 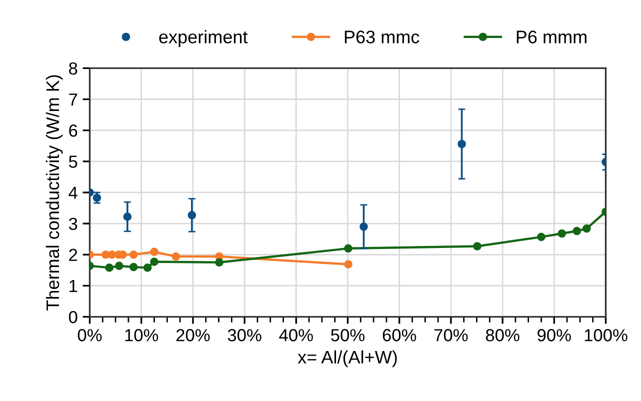 What do you see at coordinates (73, 192) in the screenshot?
I see `y-tick-label: 4` at bounding box center [73, 192].